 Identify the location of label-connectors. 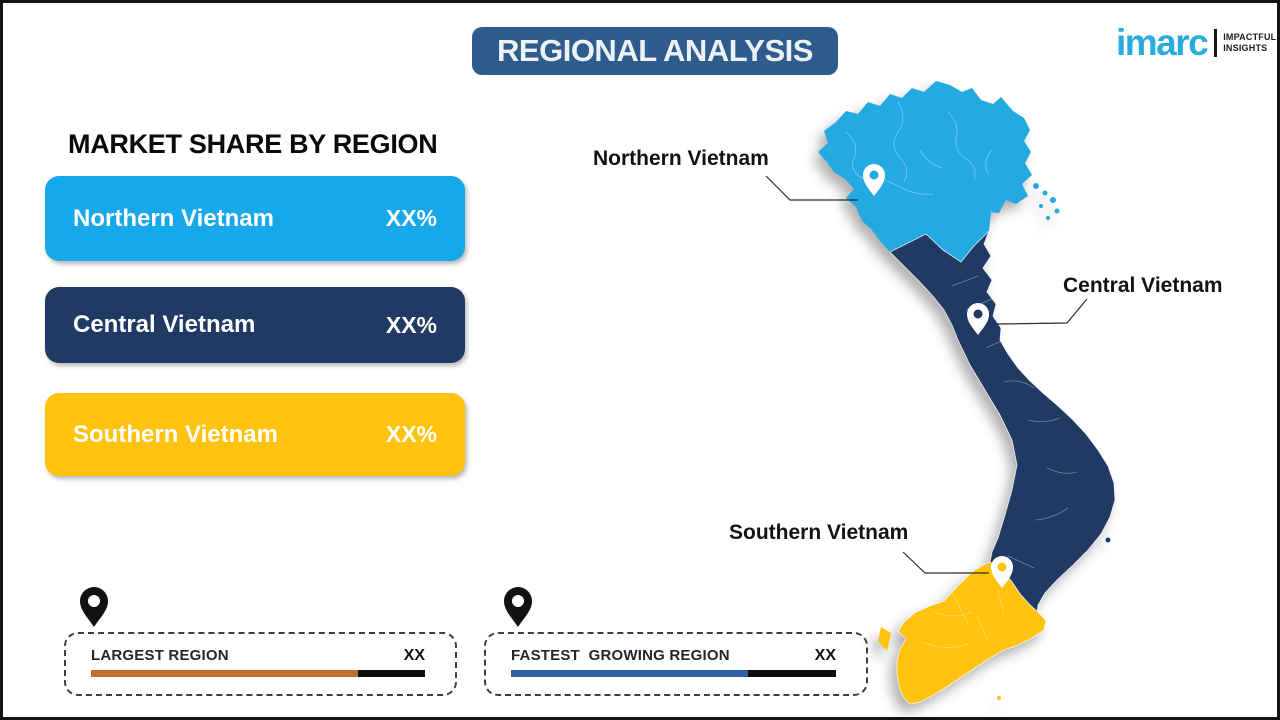
(926, 374).